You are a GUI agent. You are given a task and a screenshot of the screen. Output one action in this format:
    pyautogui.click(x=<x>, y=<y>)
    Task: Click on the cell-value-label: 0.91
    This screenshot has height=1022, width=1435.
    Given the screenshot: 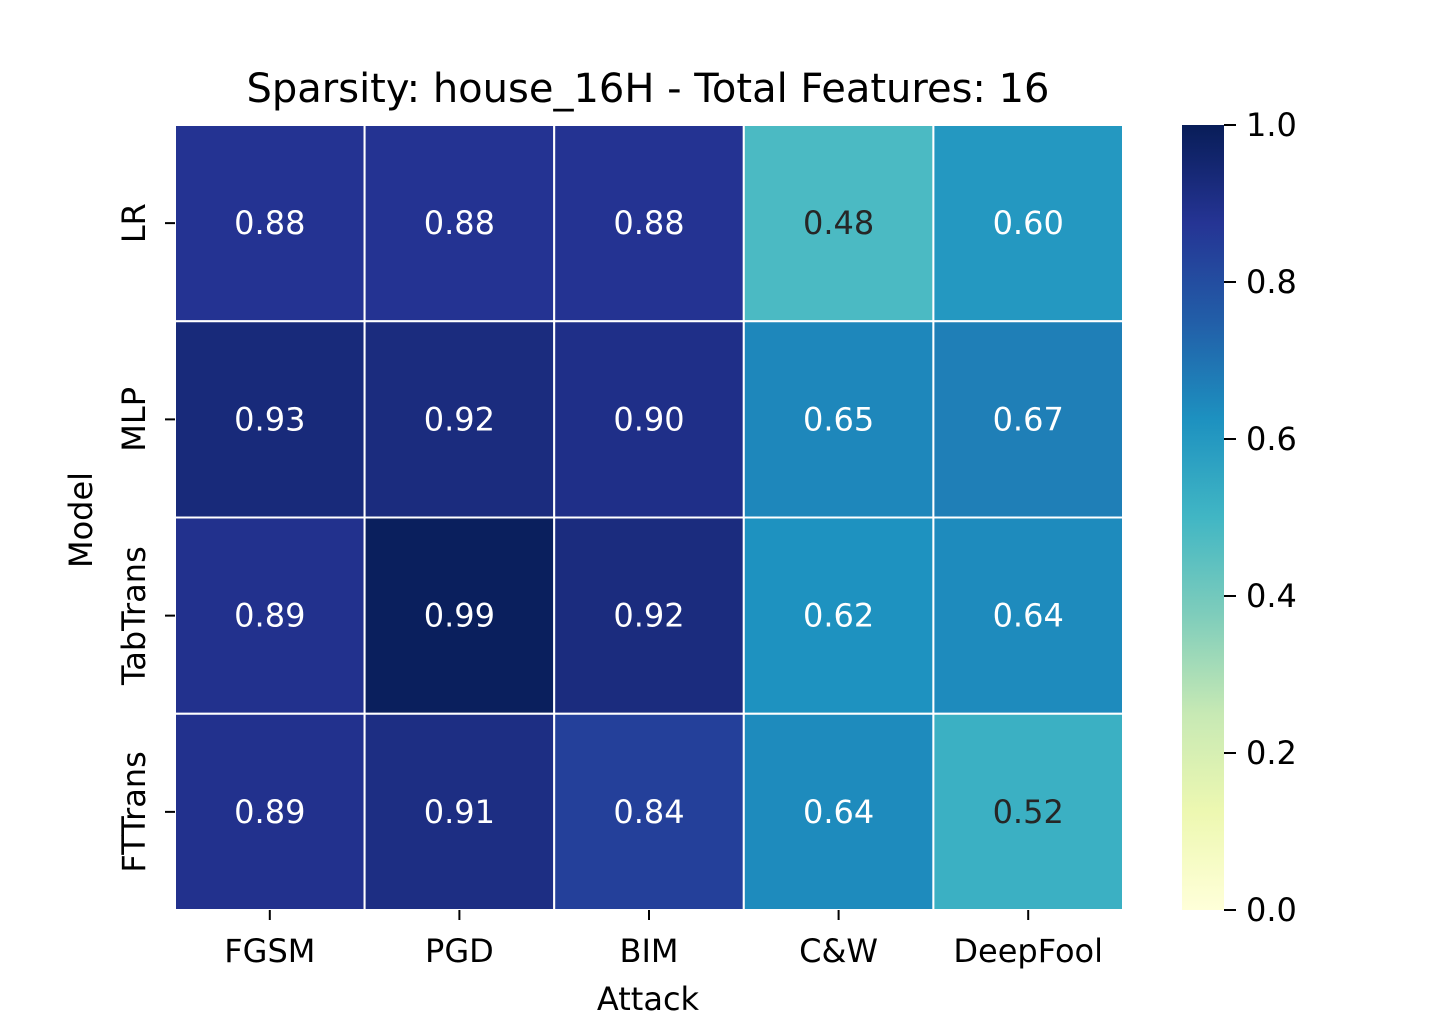 What is the action you would take?
    pyautogui.click(x=459, y=812)
    